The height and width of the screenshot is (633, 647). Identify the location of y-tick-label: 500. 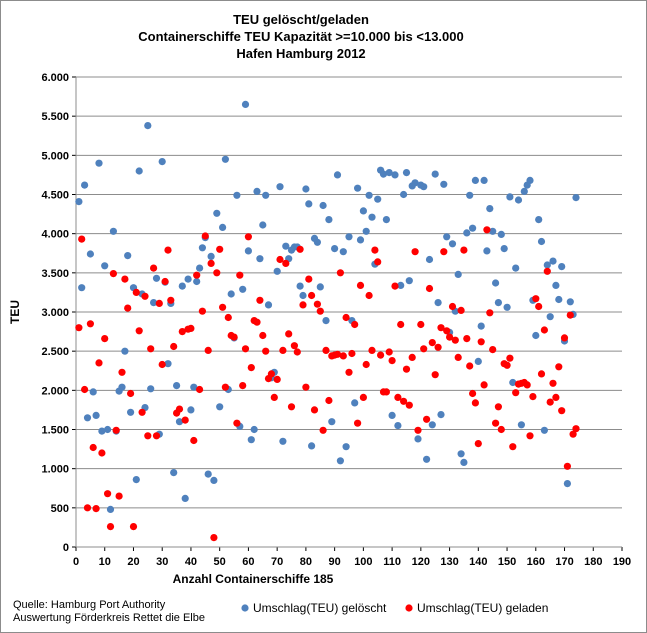
(60, 509).